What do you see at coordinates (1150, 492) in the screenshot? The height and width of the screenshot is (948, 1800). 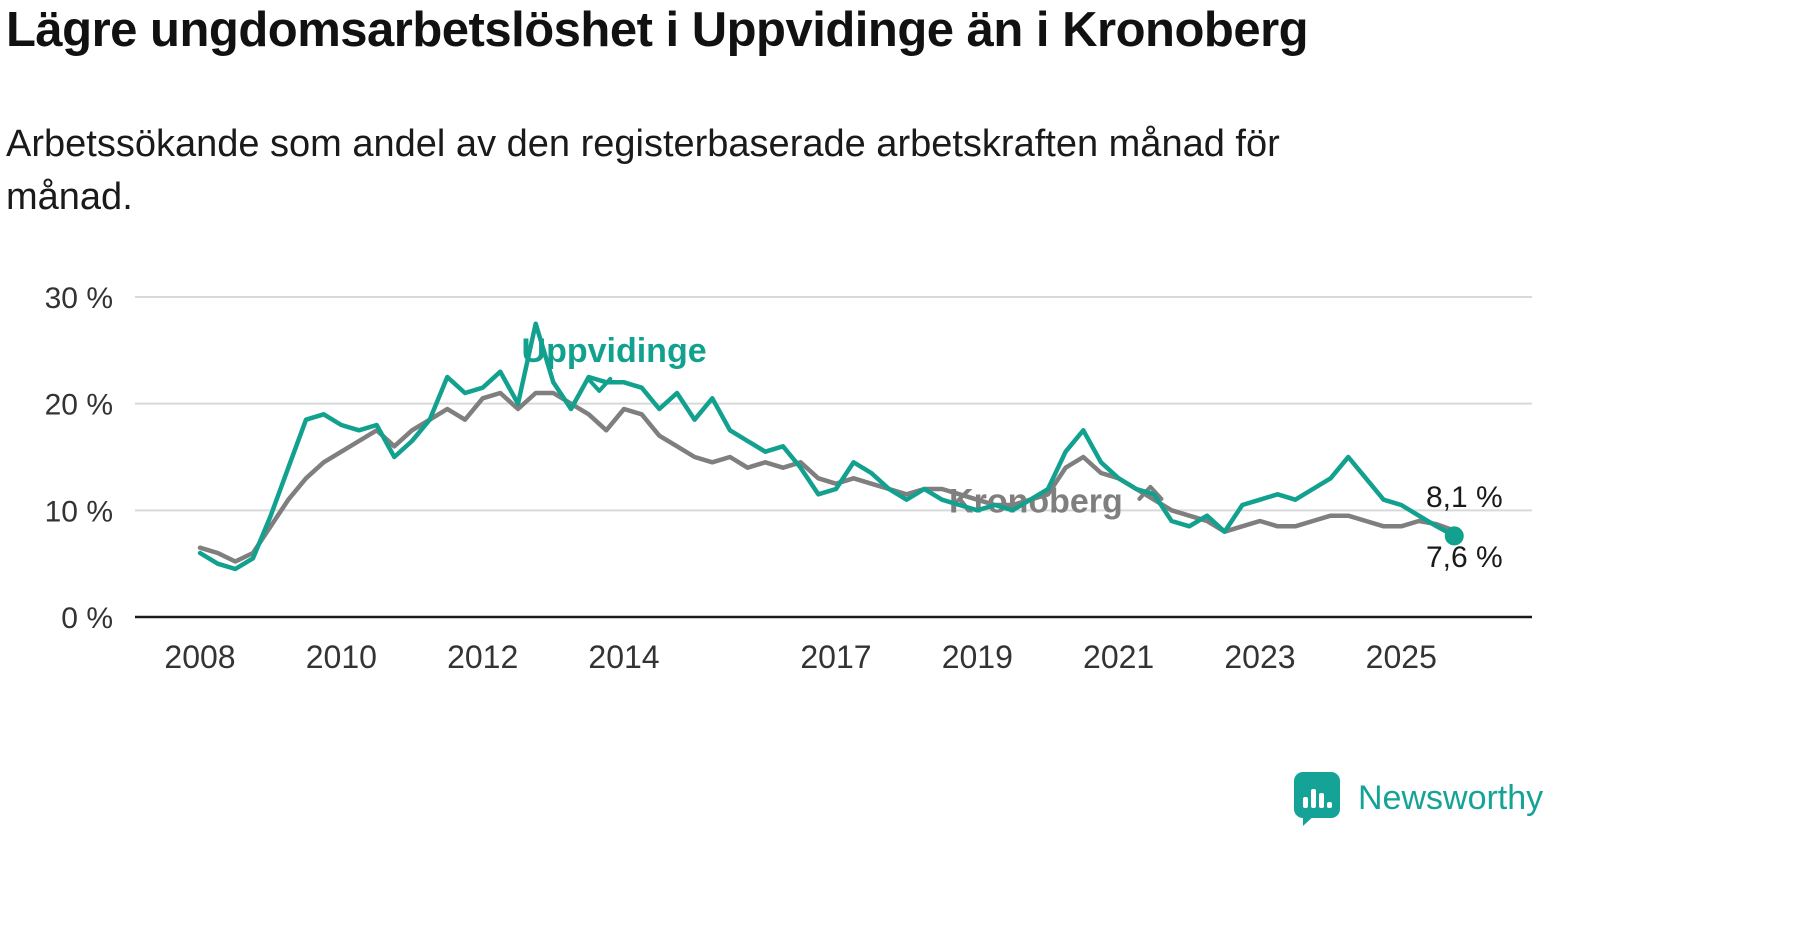 I see `series-label-pointer-kronoberg` at bounding box center [1150, 492].